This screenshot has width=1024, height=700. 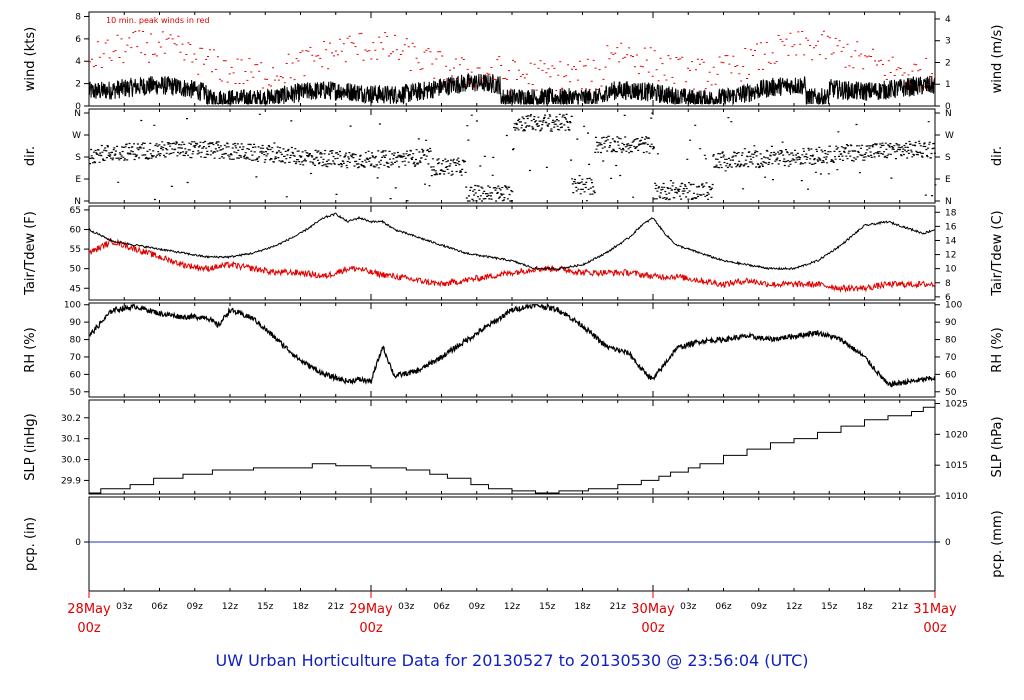 I want to click on left-tick-label-slp: 30.1, so click(x=71, y=440).